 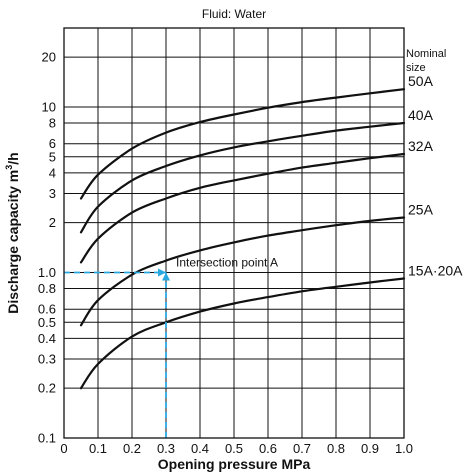 What do you see at coordinates (63, 448) in the screenshot?
I see `x-tick-label: 0` at bounding box center [63, 448].